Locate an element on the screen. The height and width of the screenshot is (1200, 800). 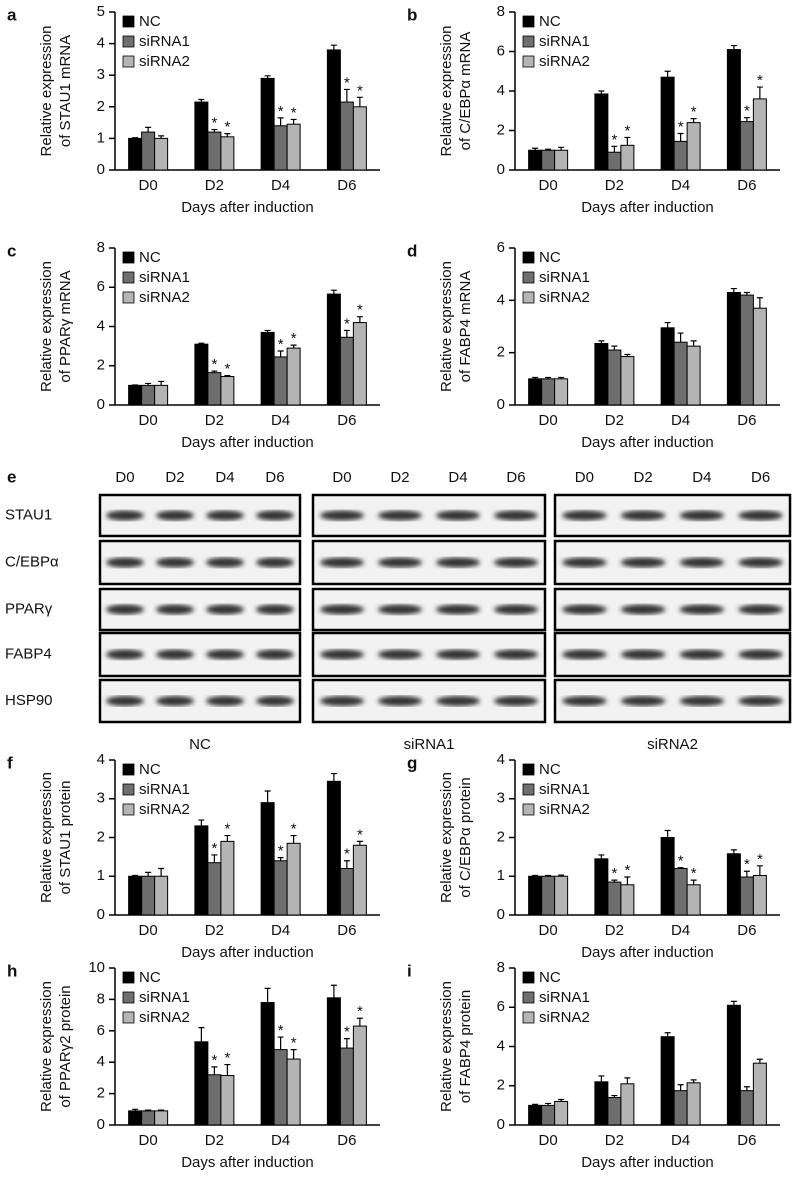
protein-label: FABP4 is located at coordinates (28, 653).